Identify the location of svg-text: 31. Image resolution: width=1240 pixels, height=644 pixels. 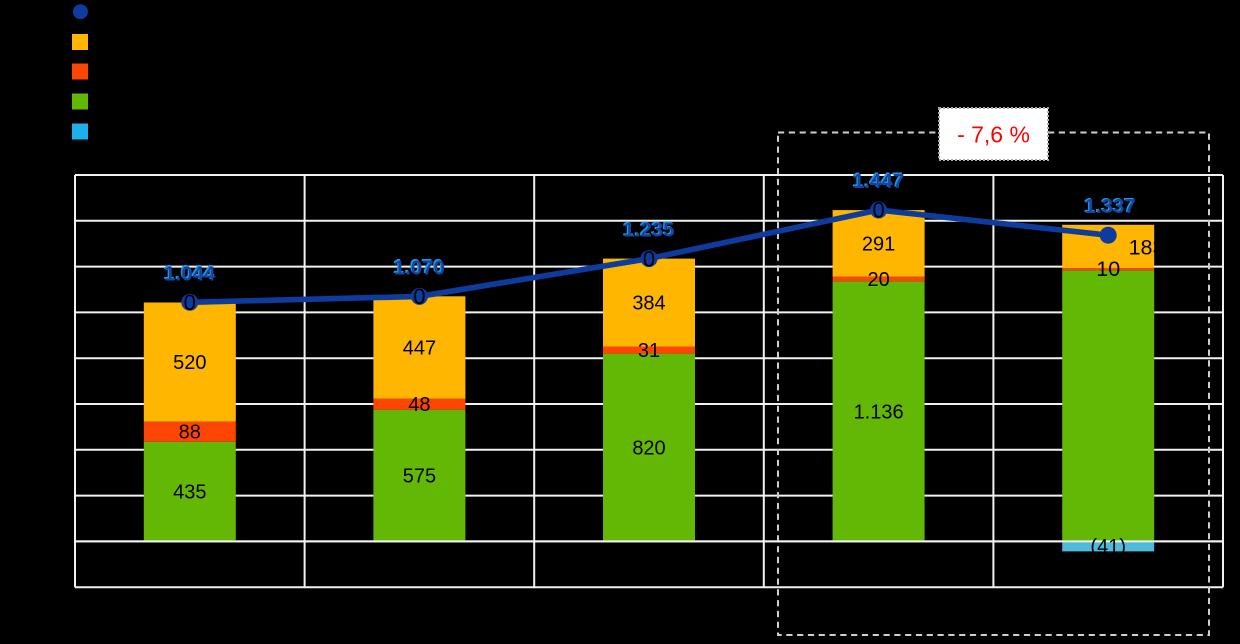
(649, 351).